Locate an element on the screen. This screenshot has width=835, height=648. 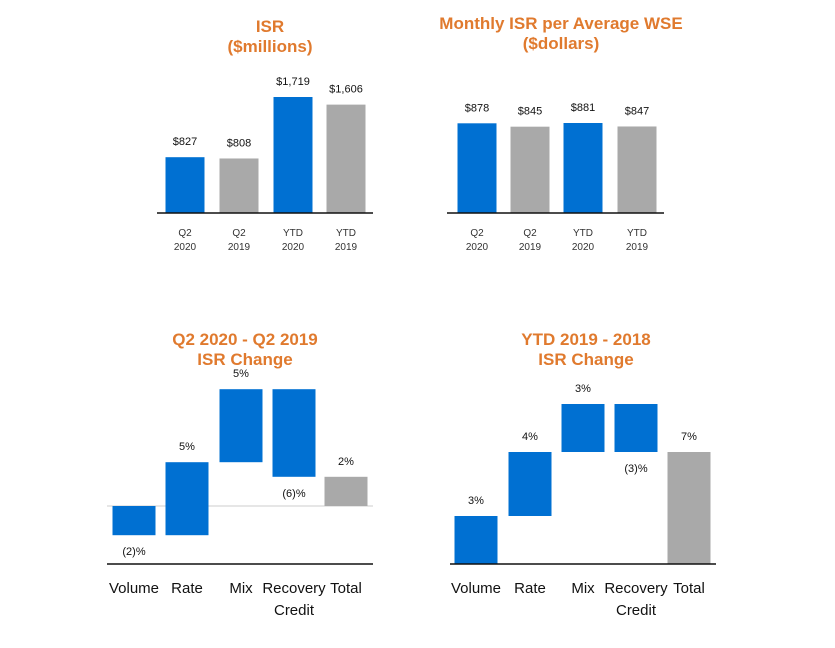
chart-2-tick-4-line-2: 2019 is located at coordinates (637, 247).